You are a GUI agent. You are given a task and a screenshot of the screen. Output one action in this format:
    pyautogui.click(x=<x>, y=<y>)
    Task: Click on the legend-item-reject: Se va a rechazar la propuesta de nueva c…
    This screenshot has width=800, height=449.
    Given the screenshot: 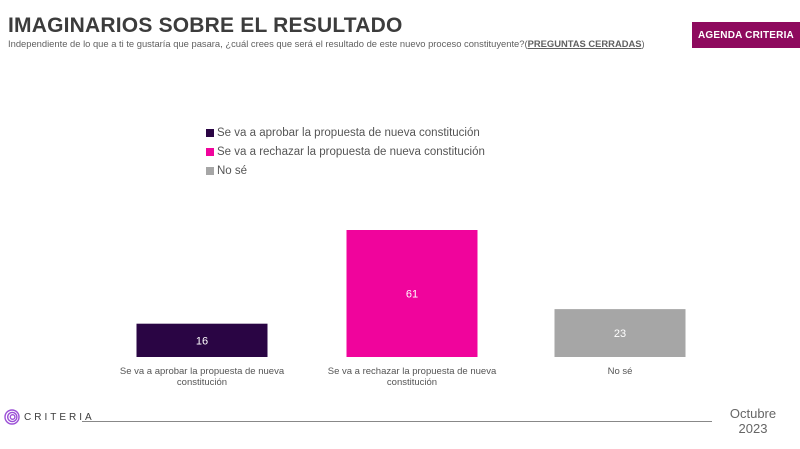 What is the action you would take?
    pyautogui.click(x=345, y=151)
    